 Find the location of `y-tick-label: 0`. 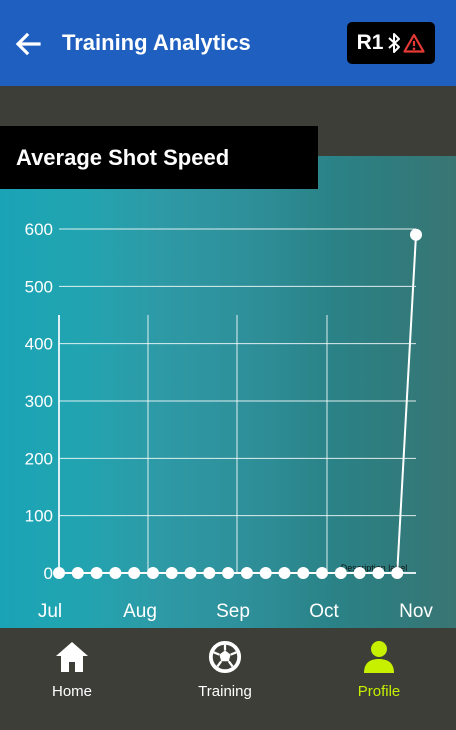

y-tick-label: 0 is located at coordinates (48, 573).